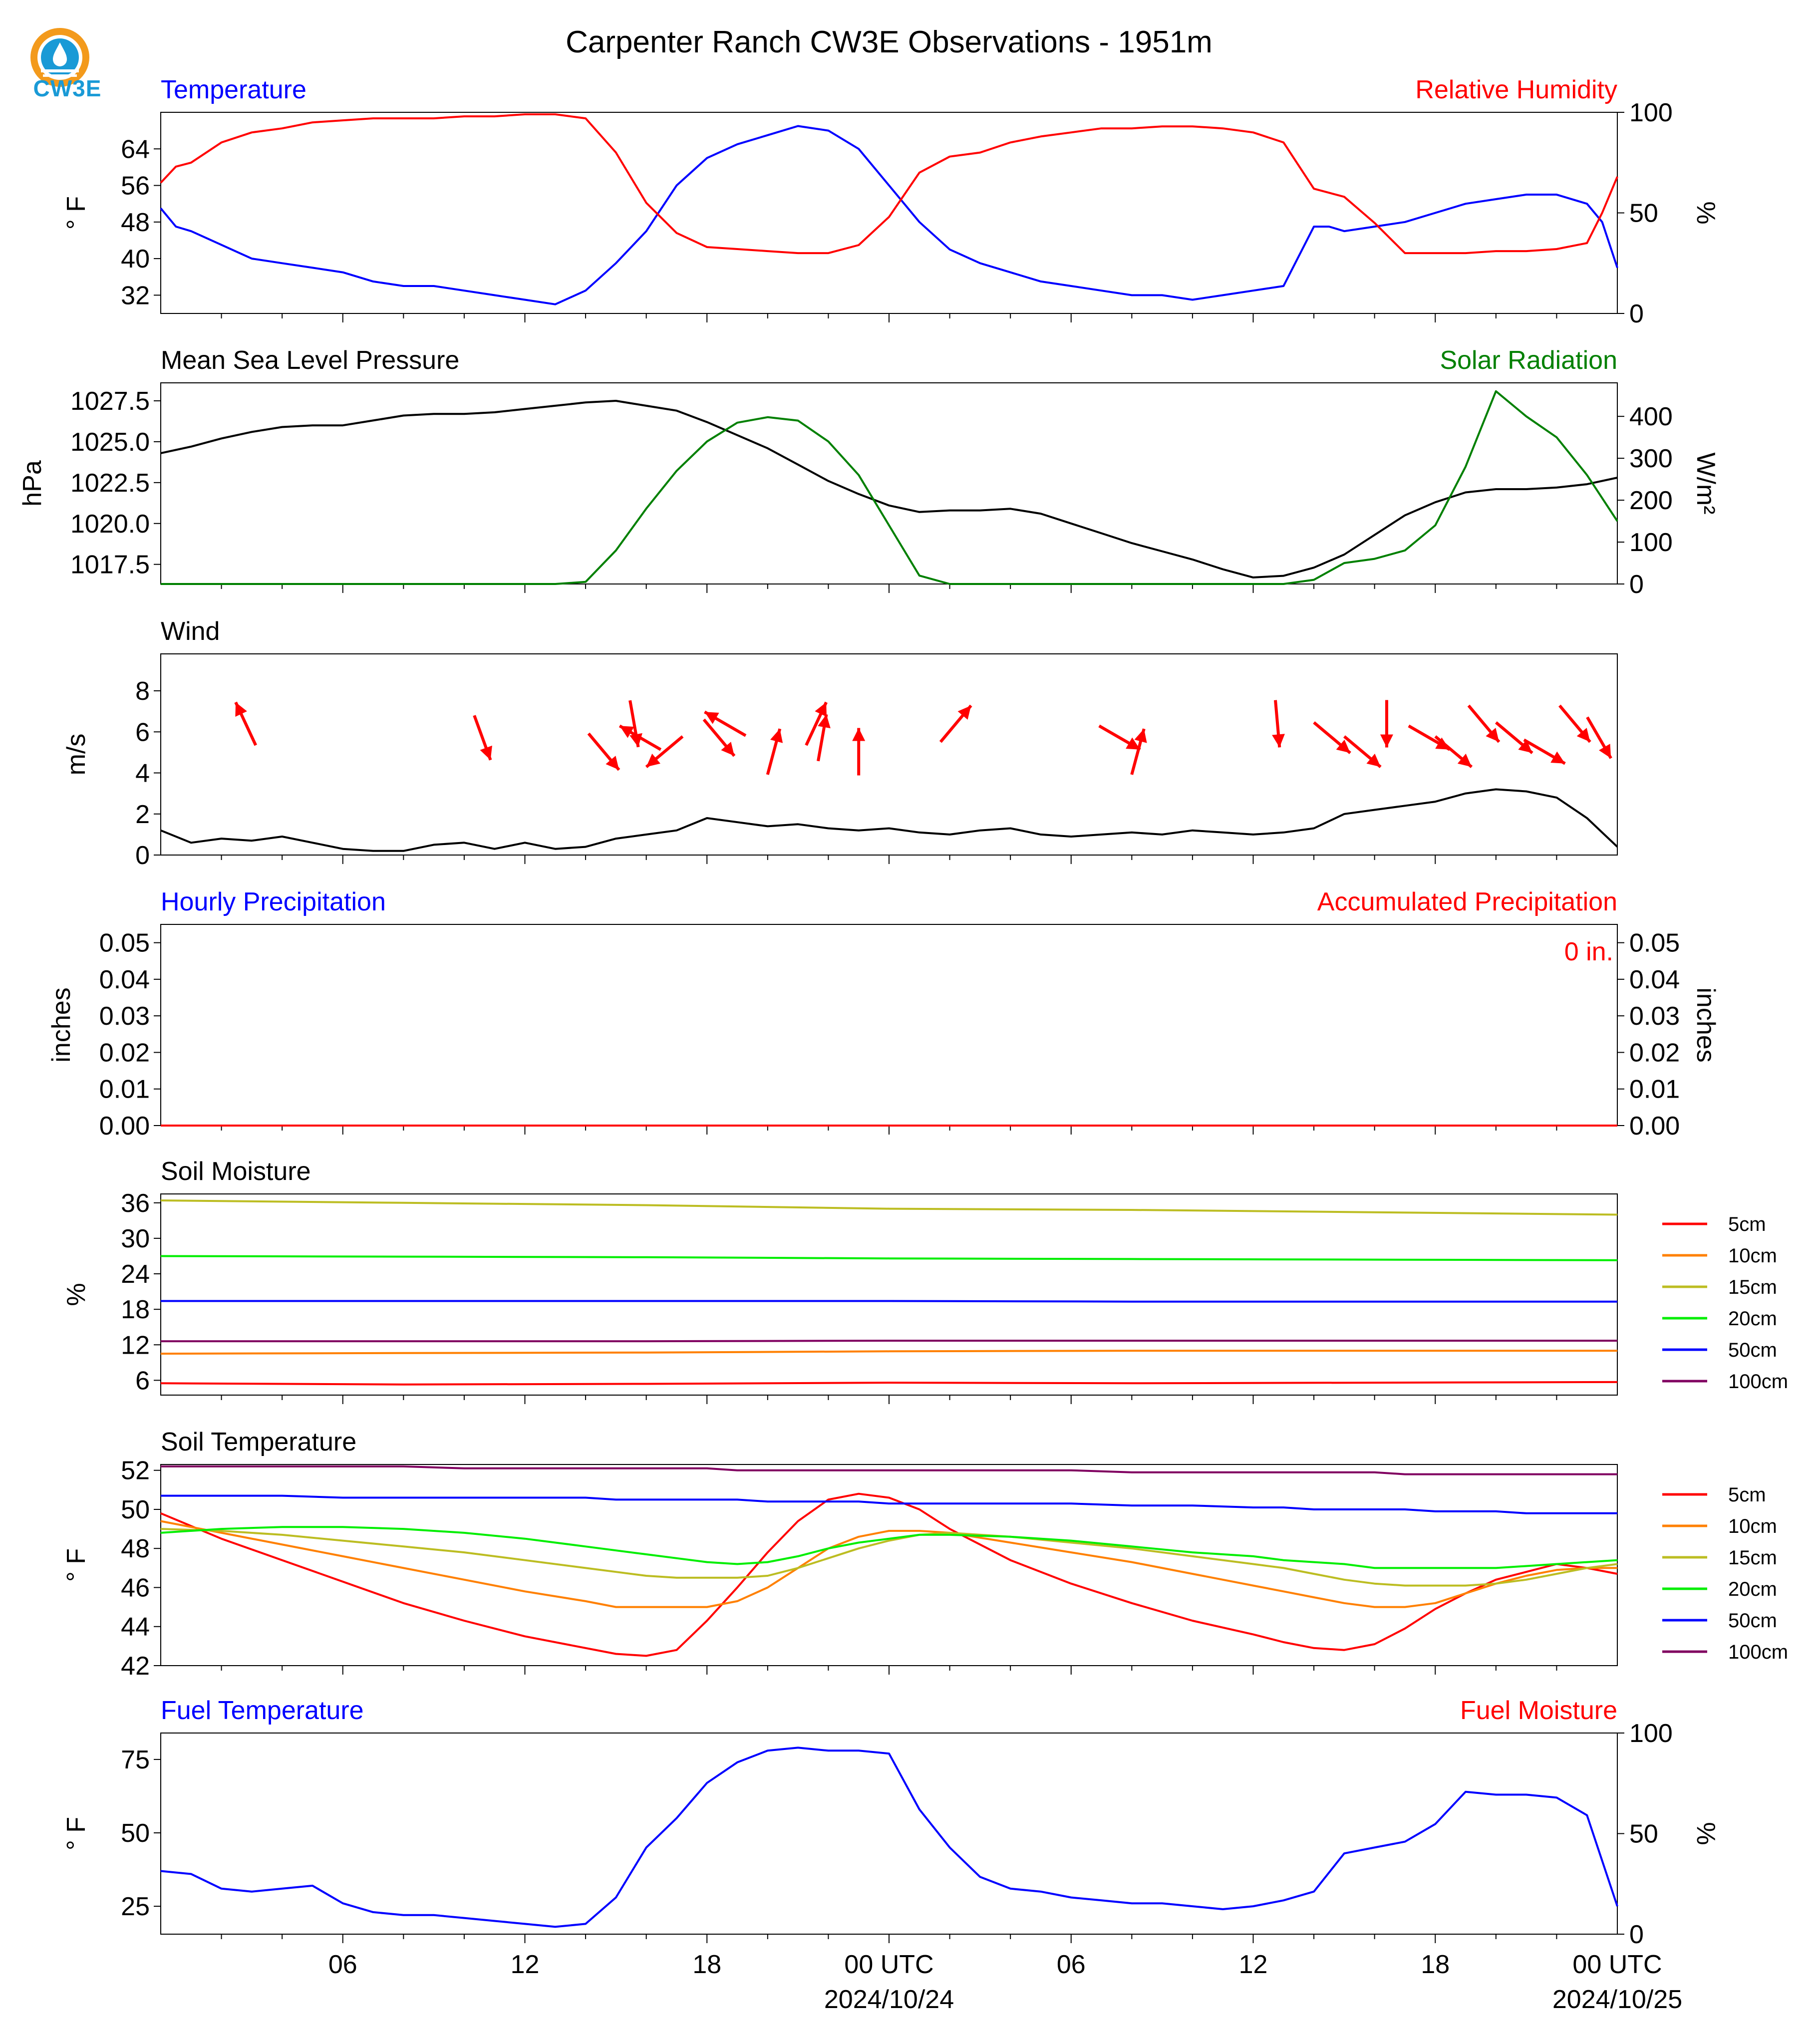 Image resolution: width=1820 pixels, height=2028 pixels. Describe the element at coordinates (76, 213) in the screenshot. I see `temp_rh-y-label: ° F` at that location.